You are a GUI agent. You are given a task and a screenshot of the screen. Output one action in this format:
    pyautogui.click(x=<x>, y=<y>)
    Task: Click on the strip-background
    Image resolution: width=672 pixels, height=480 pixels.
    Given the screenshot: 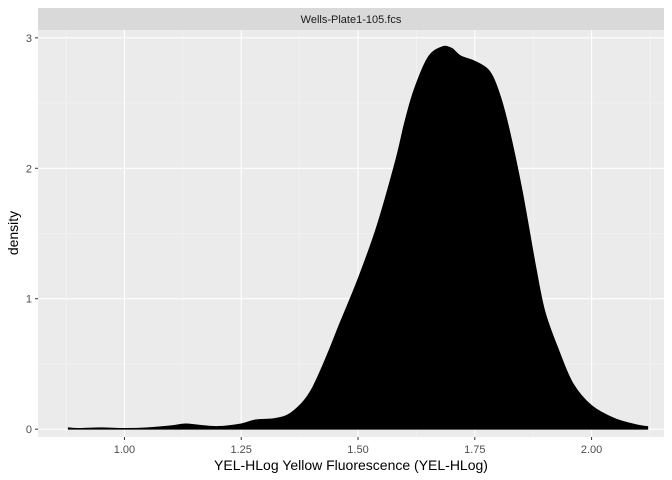 What is the action you would take?
    pyautogui.click(x=351, y=19)
    